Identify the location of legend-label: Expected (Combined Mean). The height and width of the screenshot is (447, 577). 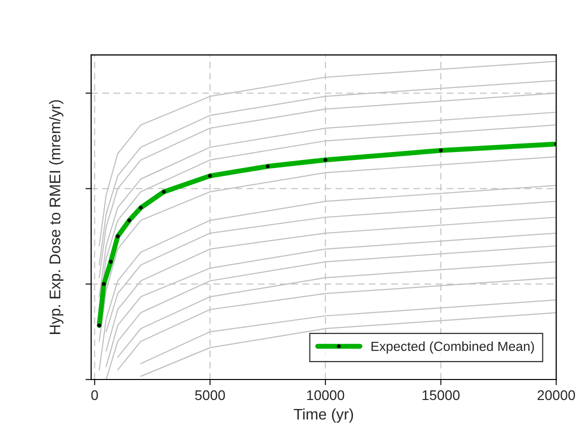
(453, 347).